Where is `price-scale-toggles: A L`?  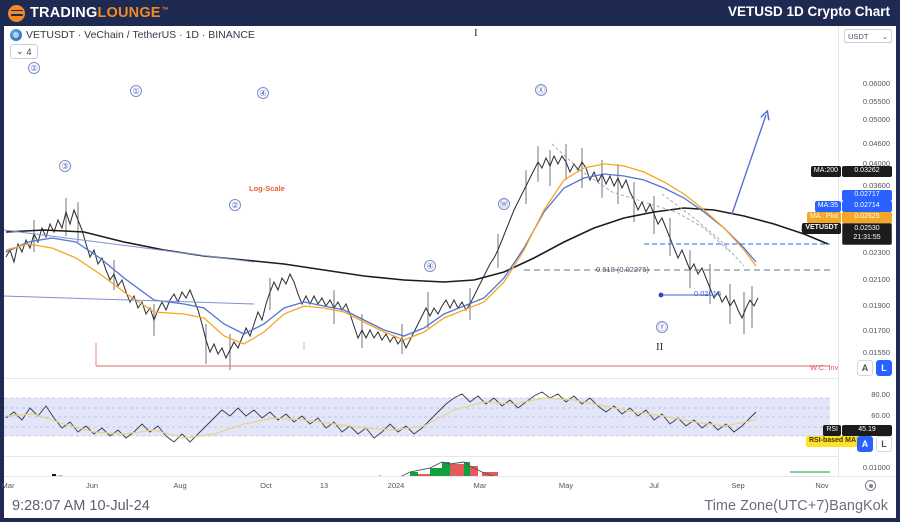 price-scale-toggles: A L is located at coordinates (874, 368).